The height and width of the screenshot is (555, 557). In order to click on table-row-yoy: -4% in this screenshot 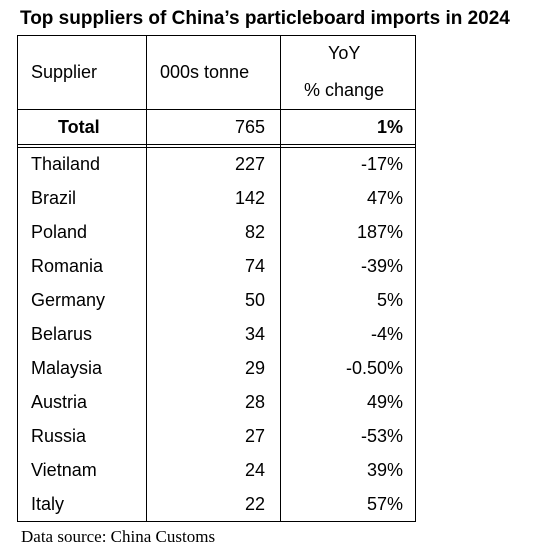, I will do `click(386, 334)`.